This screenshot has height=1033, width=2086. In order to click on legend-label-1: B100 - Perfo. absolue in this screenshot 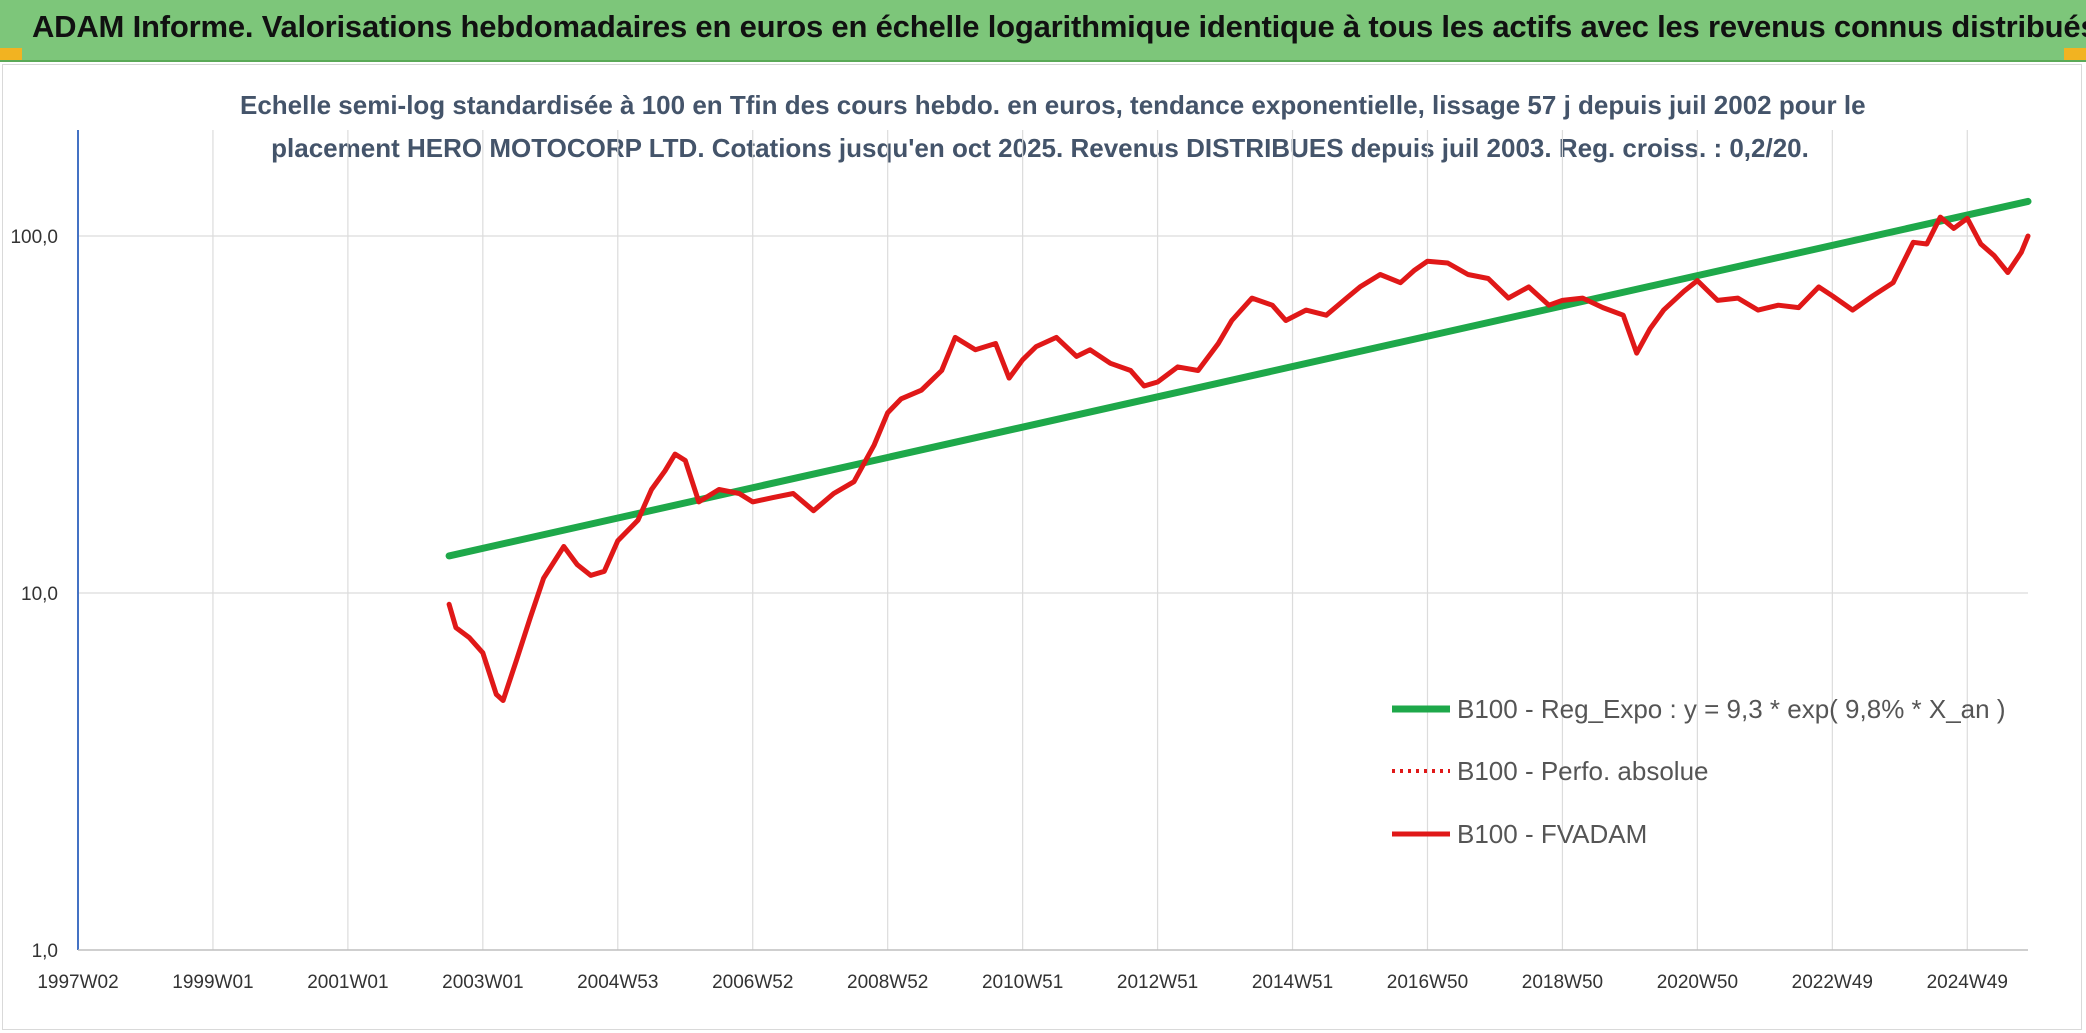, I will do `click(1583, 771)`.